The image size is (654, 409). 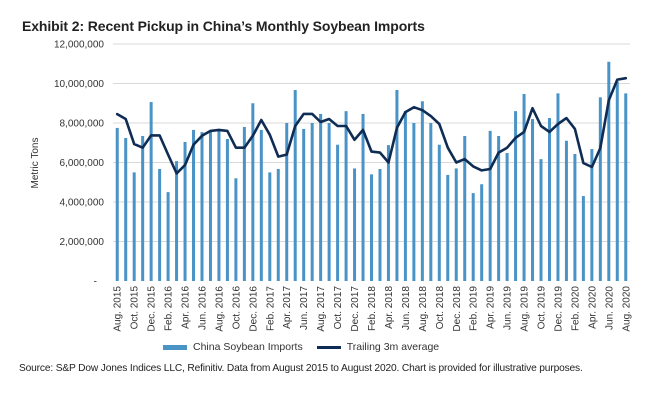 I want to click on x-tick-label: Oct. 2017, so click(x=338, y=308).